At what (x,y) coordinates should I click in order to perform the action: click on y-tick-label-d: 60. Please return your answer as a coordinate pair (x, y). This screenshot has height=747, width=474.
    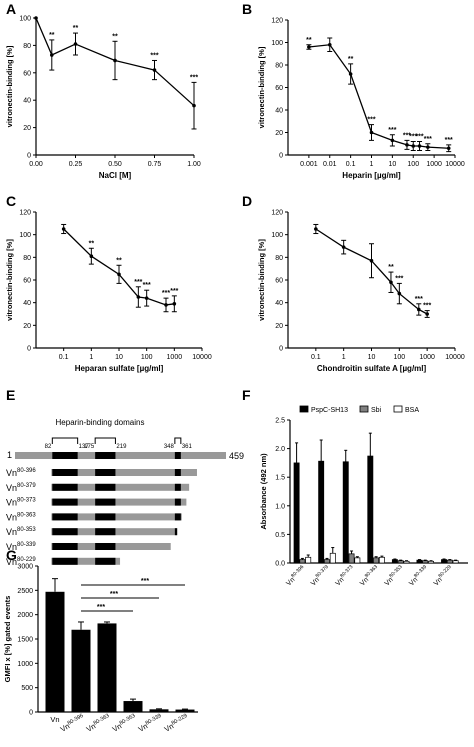
    Looking at the image, I should click on (279, 281).